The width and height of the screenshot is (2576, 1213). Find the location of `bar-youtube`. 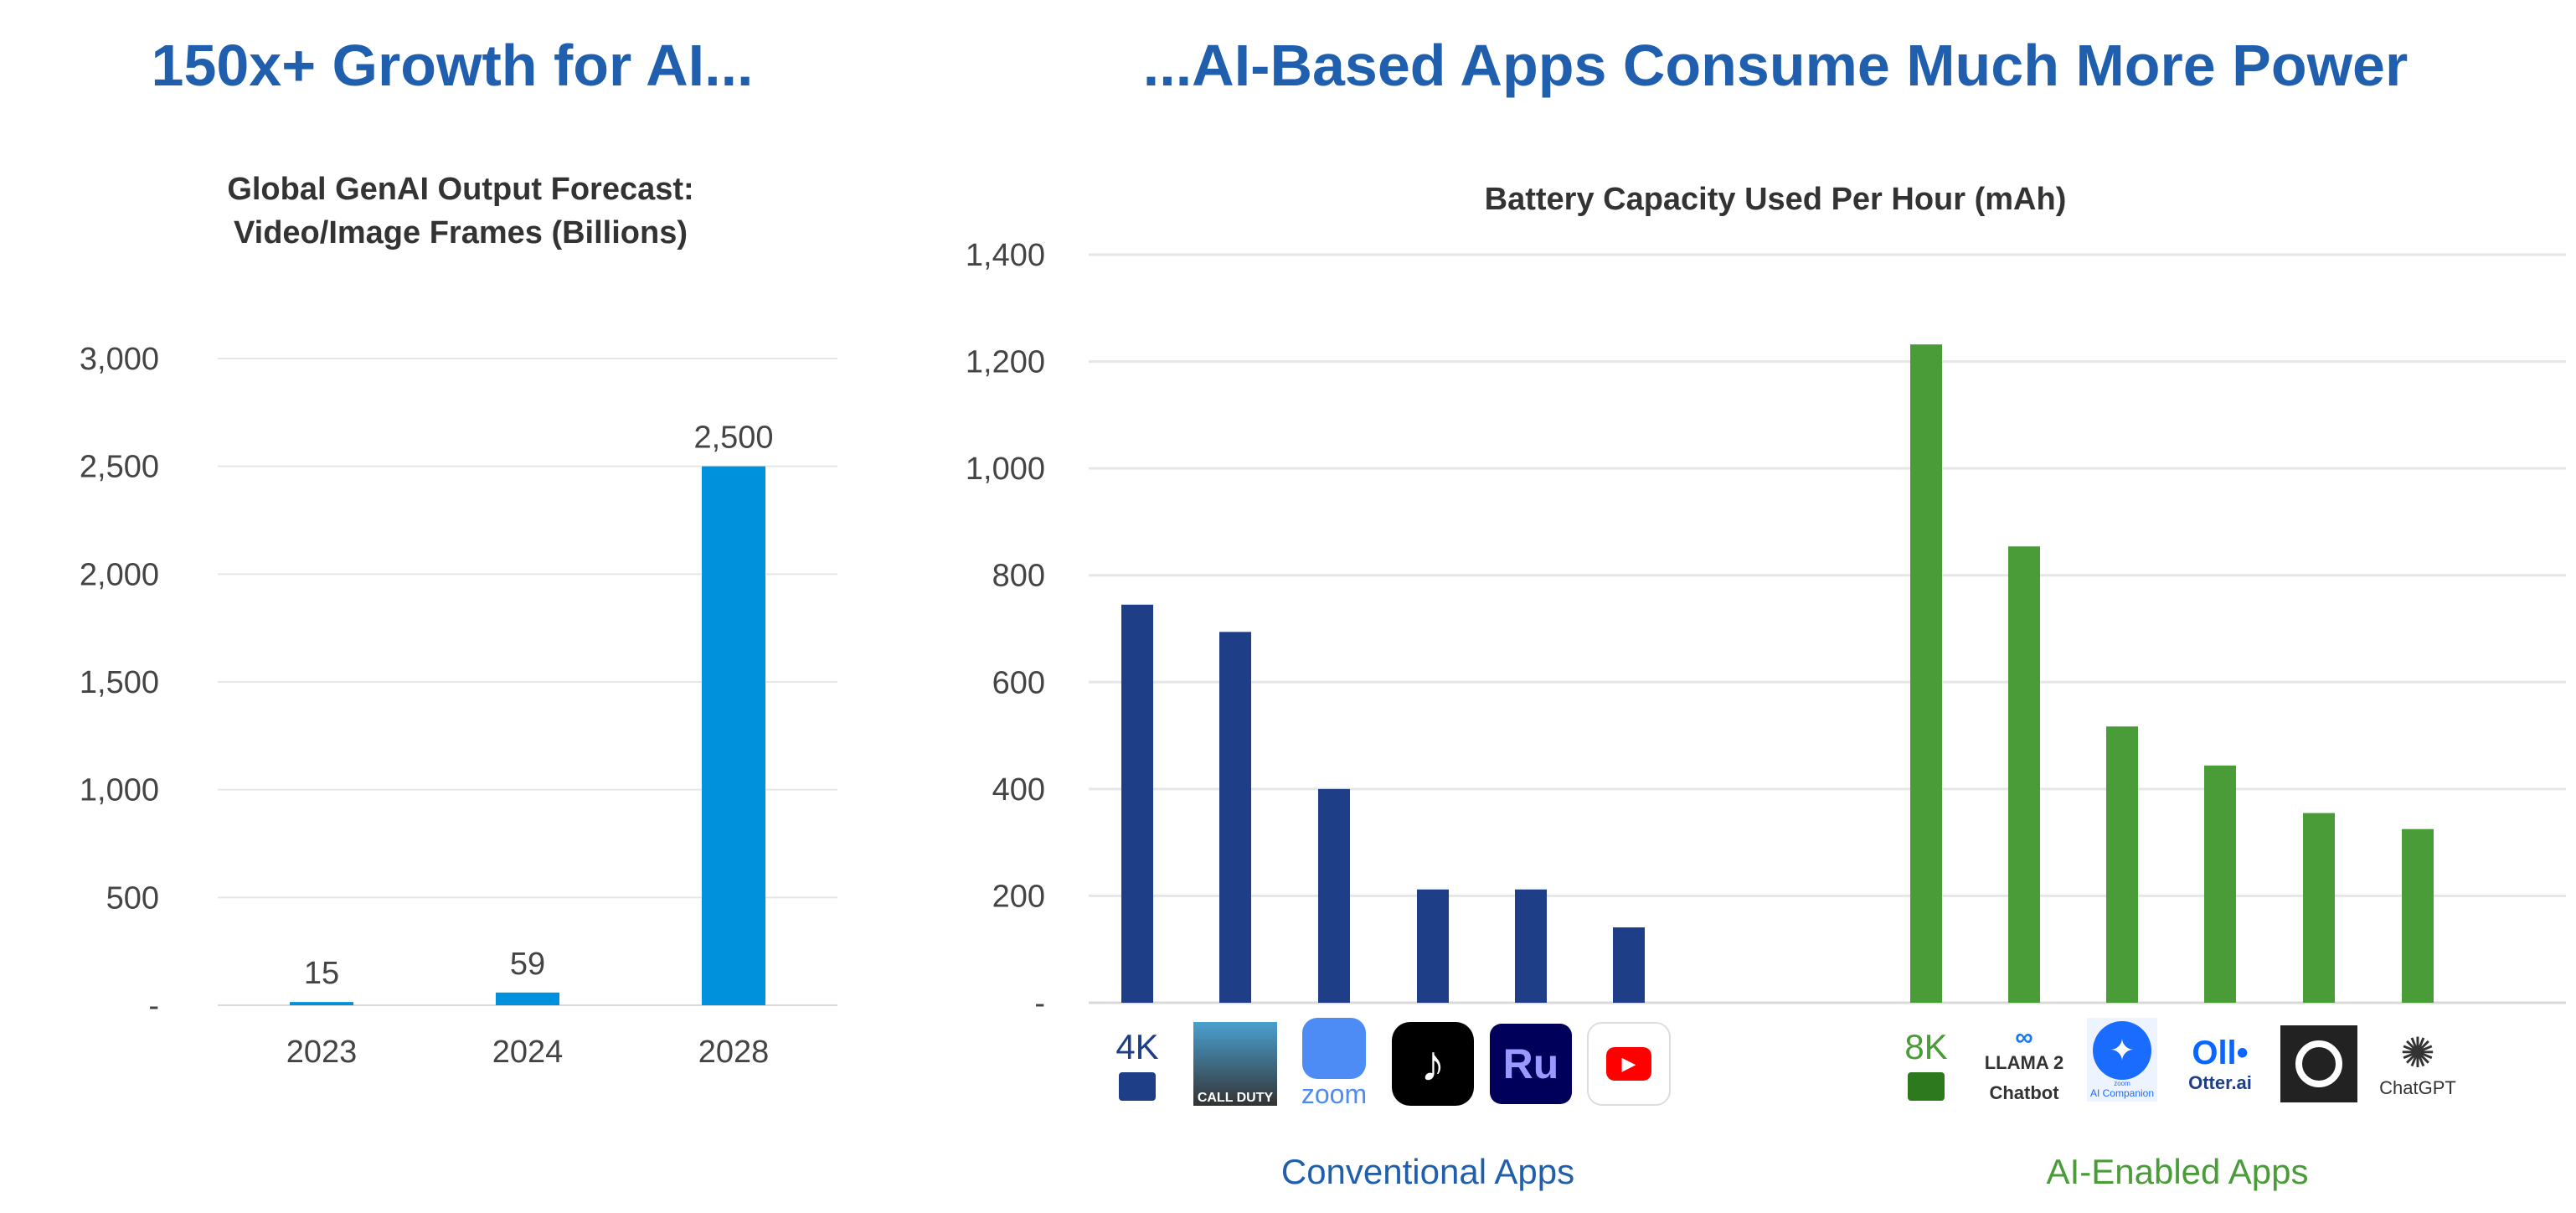

bar-youtube is located at coordinates (1629, 965).